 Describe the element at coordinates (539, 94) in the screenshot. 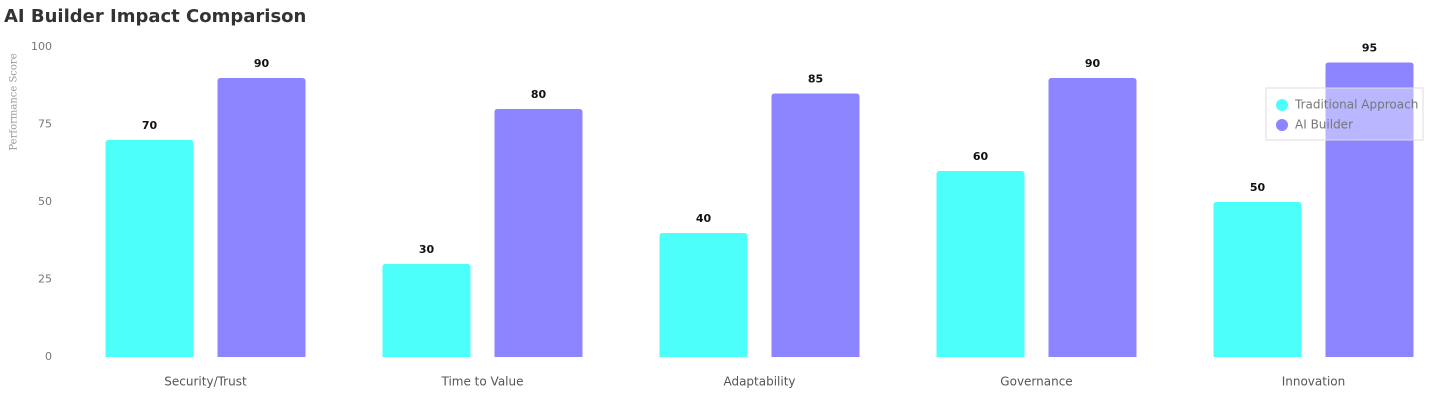

I see `value-label: 80` at that location.